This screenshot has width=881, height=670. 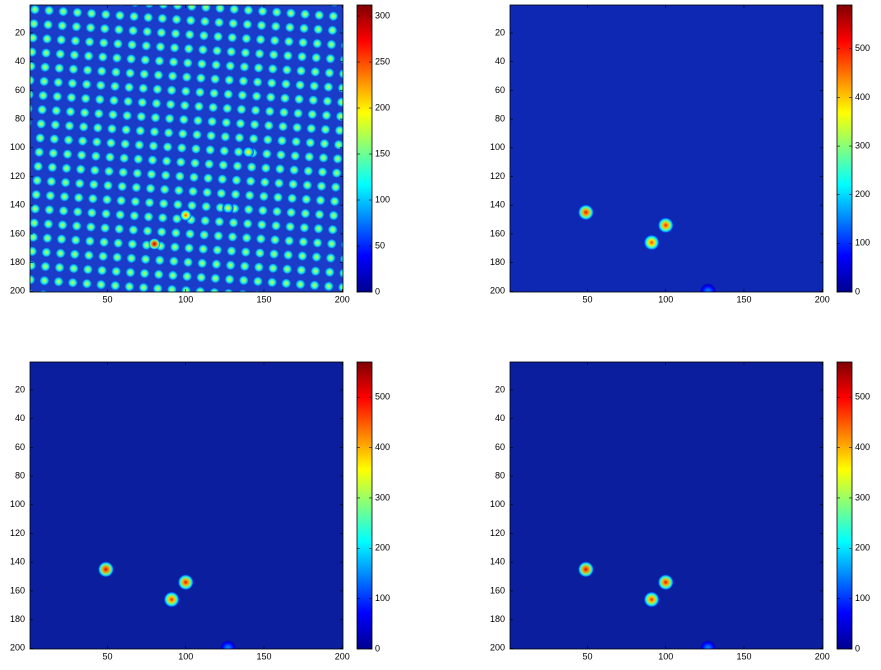 I want to click on colorbar-tick-label: 50, so click(x=380, y=245).